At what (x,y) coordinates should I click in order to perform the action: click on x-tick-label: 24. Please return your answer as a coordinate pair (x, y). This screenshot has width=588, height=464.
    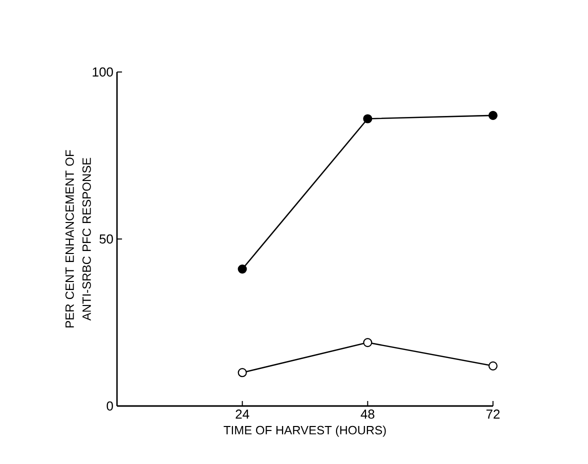
    Looking at the image, I should click on (243, 414).